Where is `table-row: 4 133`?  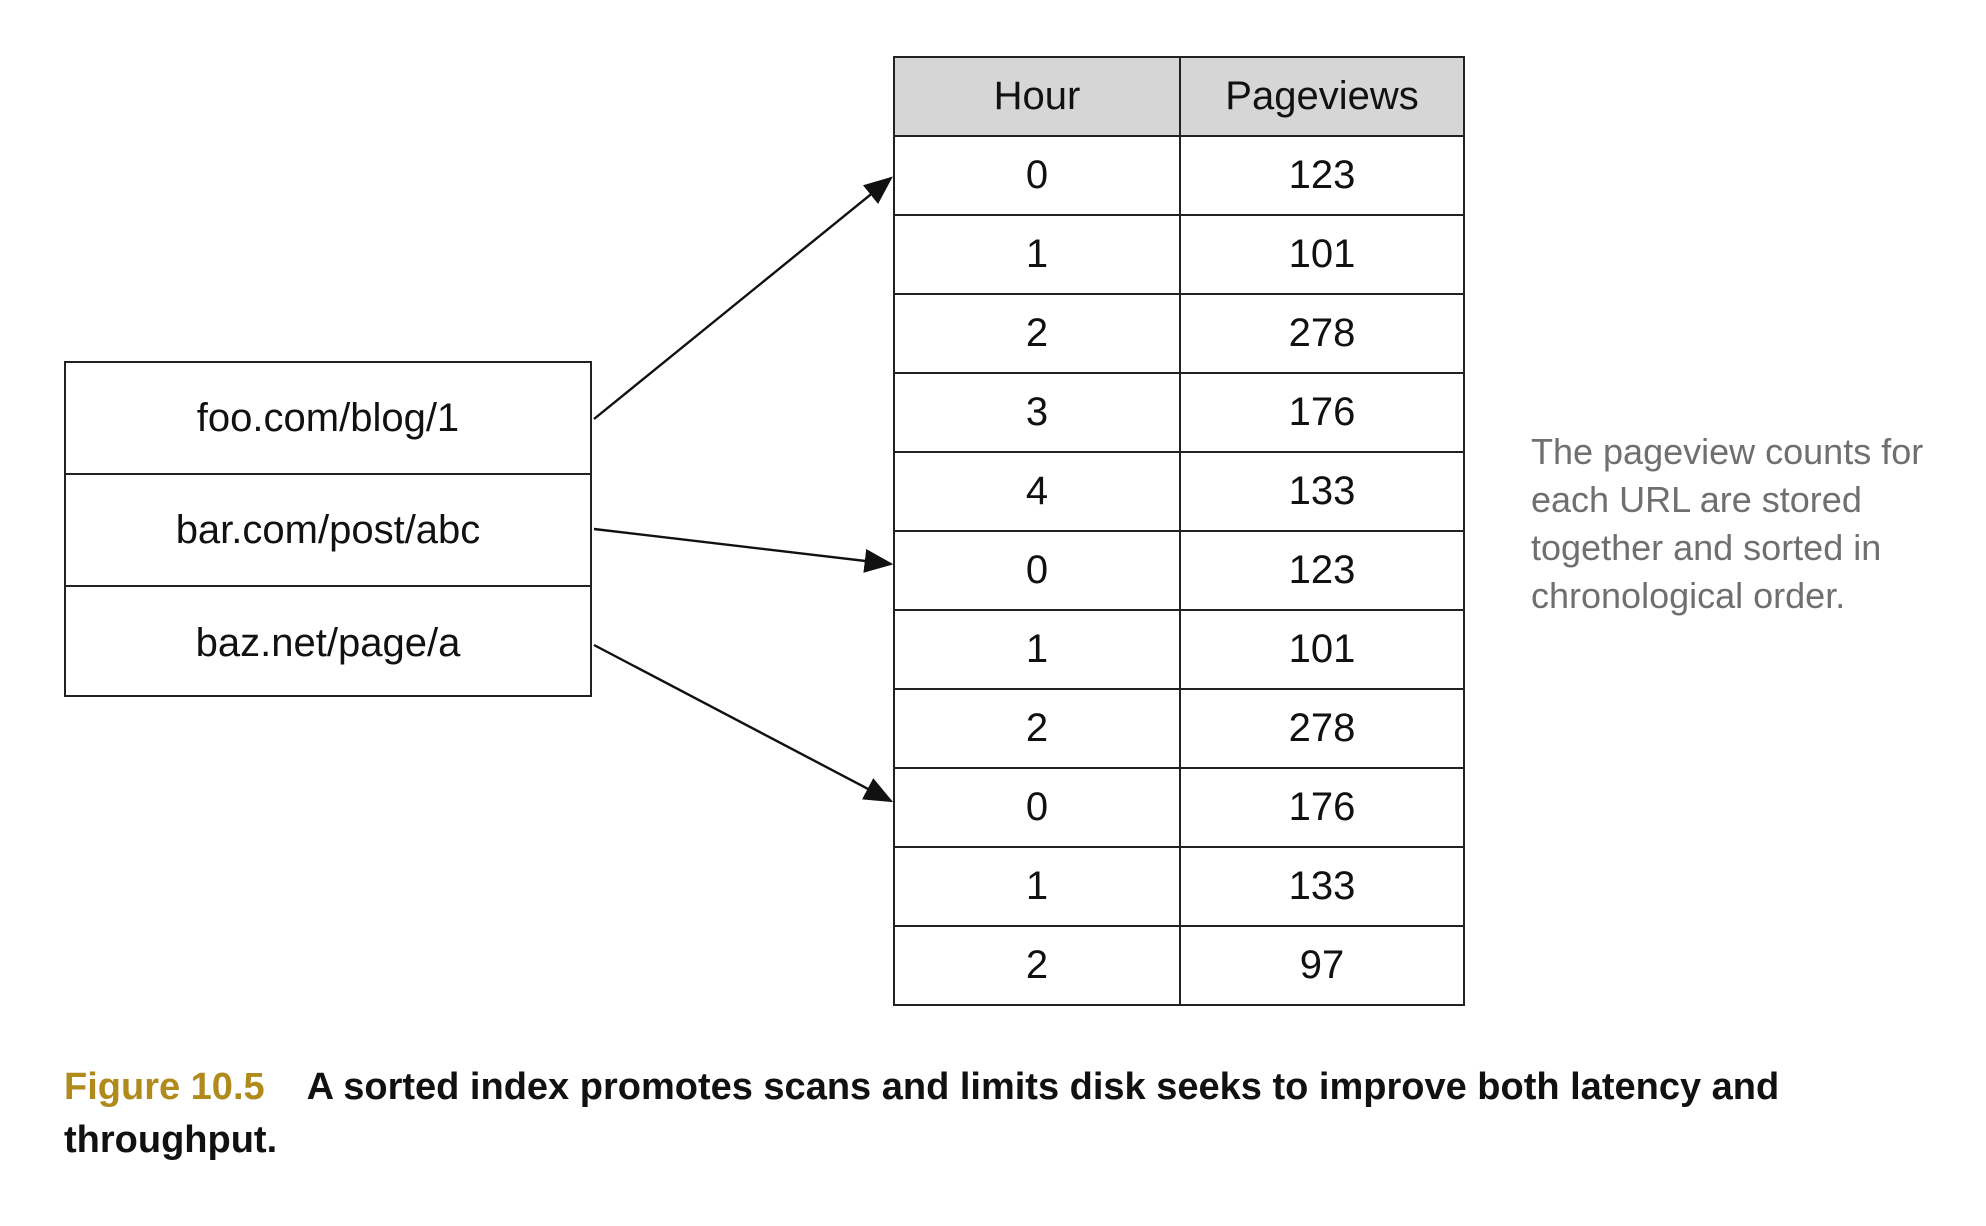
table-row: 4 133 is located at coordinates (1179, 491).